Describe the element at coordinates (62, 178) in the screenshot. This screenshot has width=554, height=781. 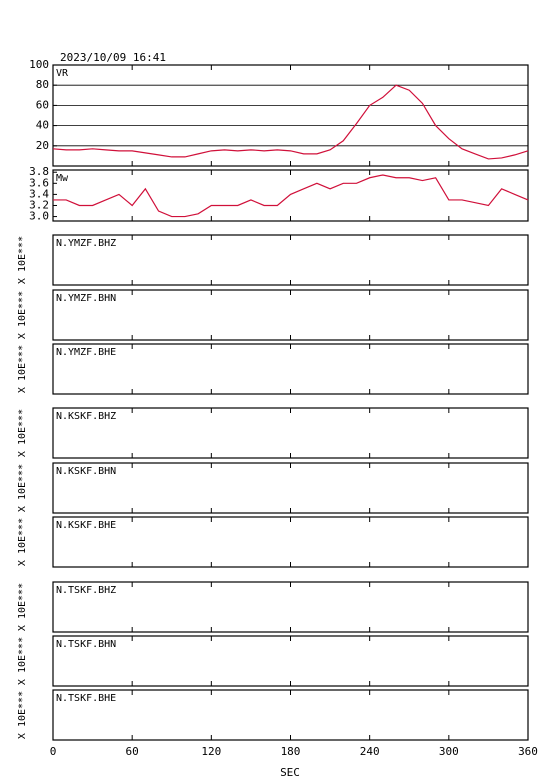
I see `panel-label: Mw` at that location.